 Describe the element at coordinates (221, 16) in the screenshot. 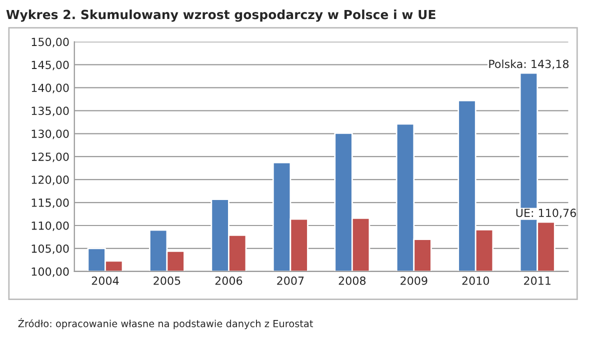

I see `chart-title: Wykres 2. Skumulowany wzrost gospodarczy w Polsce i w UE` at that location.